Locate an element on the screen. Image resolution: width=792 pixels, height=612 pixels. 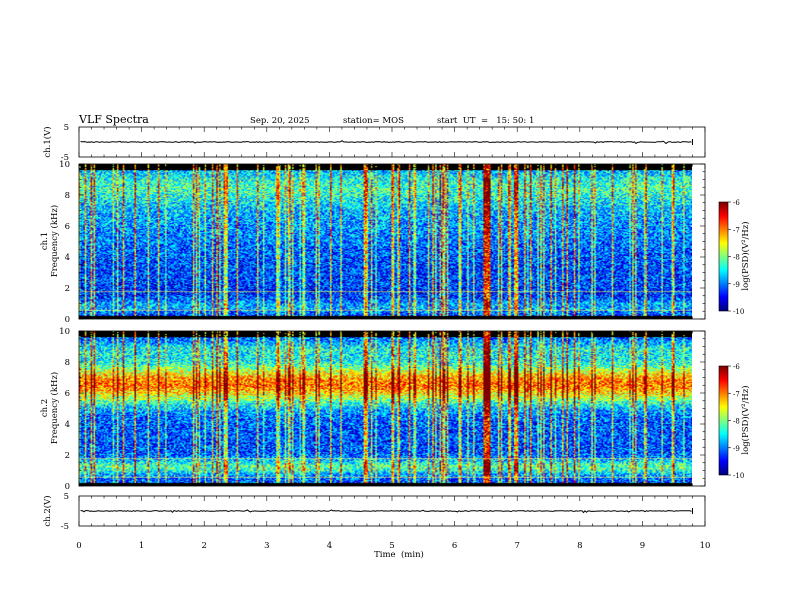
ch2-frequency-label: Frequency (kHz) is located at coordinates (54, 408).